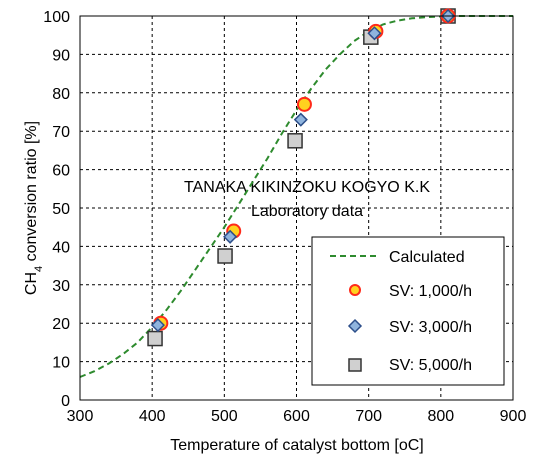 This screenshot has width=540, height=476. Describe the element at coordinates (61, 55) in the screenshot. I see `y-tick-label: 90` at that location.